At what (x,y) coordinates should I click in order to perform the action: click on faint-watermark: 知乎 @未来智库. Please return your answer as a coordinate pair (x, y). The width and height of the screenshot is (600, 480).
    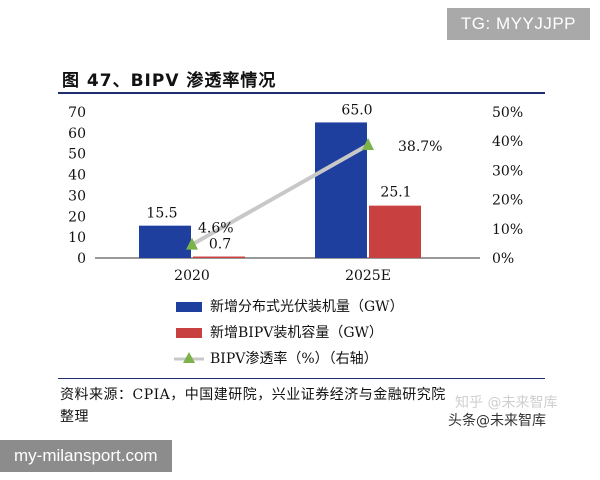
    Looking at the image, I should click on (506, 403).